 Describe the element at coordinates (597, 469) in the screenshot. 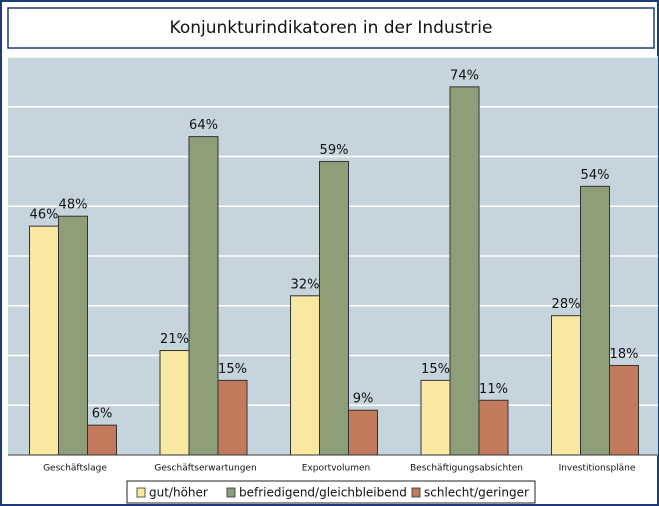

I see `x-tick-label: Investitionspläne` at that location.